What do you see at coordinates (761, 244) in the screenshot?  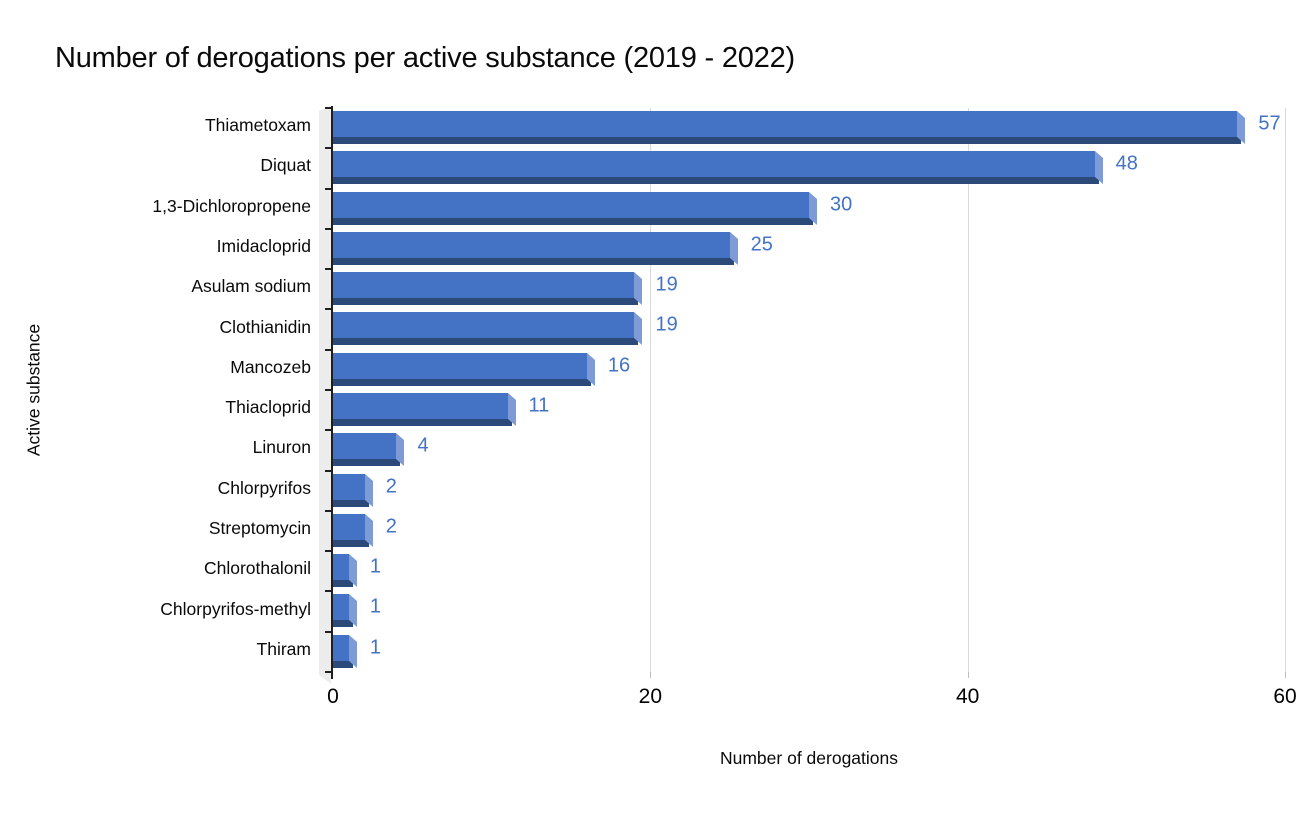 I see `value-label: 25` at bounding box center [761, 244].